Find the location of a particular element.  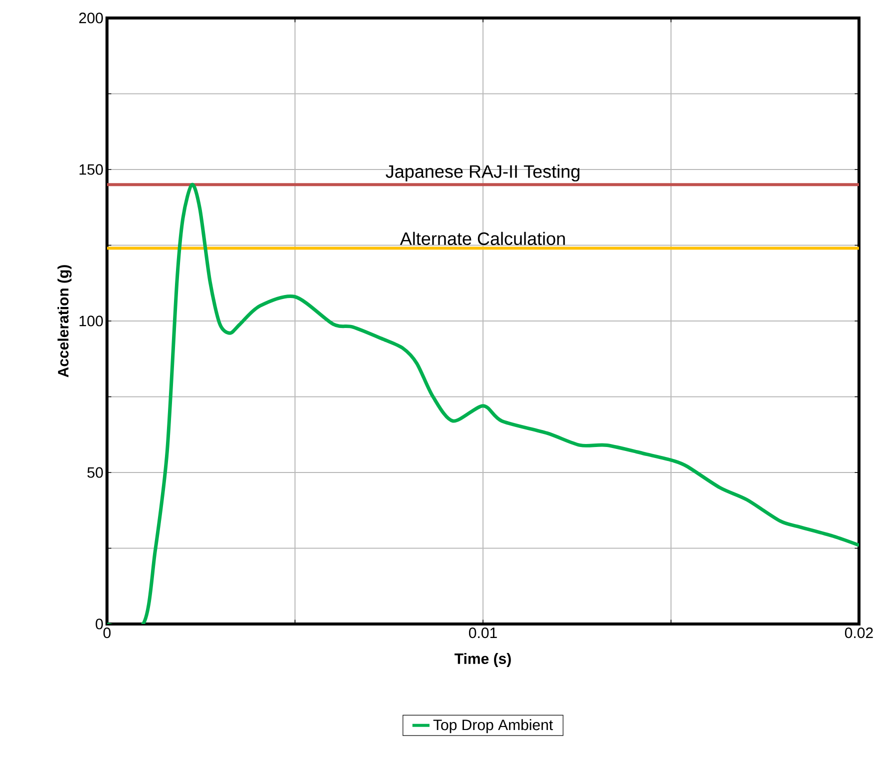

y-tick-label: 100 is located at coordinates (91, 321).